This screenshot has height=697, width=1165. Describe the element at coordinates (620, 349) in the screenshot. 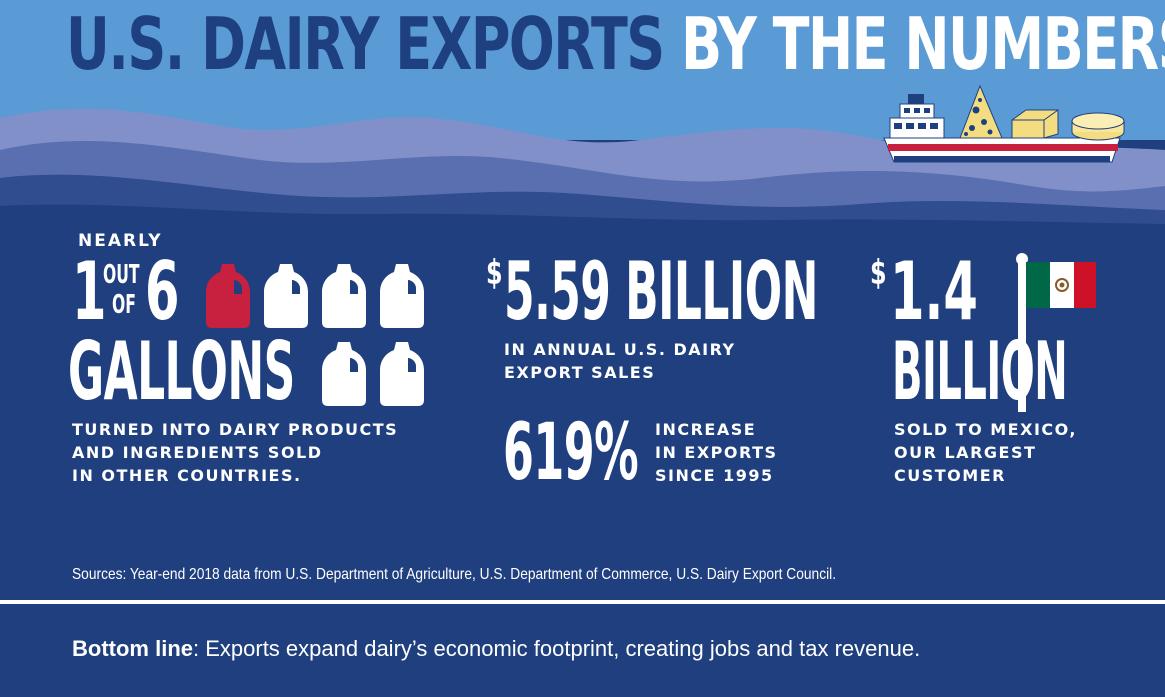

I see `sales-description-line: IN ANNUAL U.S. DAIRY` at that location.